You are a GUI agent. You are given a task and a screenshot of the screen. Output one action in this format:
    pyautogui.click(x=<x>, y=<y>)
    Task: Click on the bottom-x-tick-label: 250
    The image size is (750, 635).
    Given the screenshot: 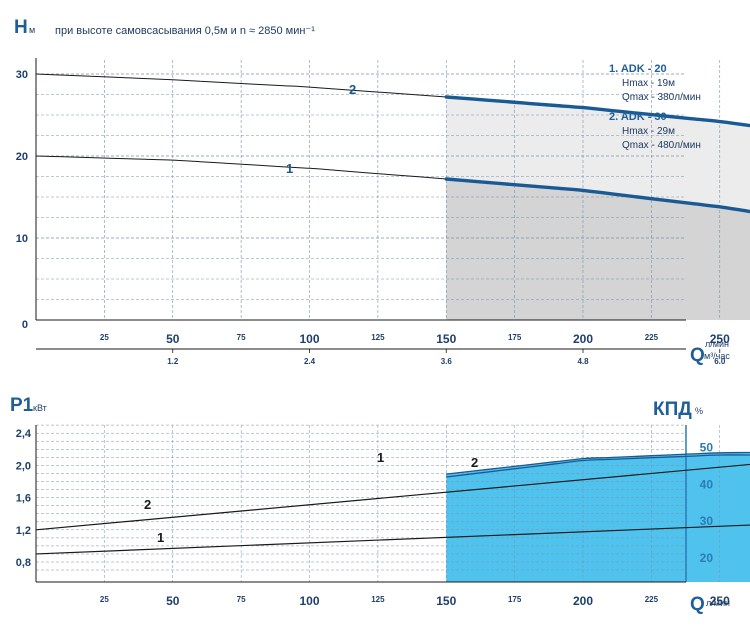 What is the action you would take?
    pyautogui.click(x=720, y=601)
    